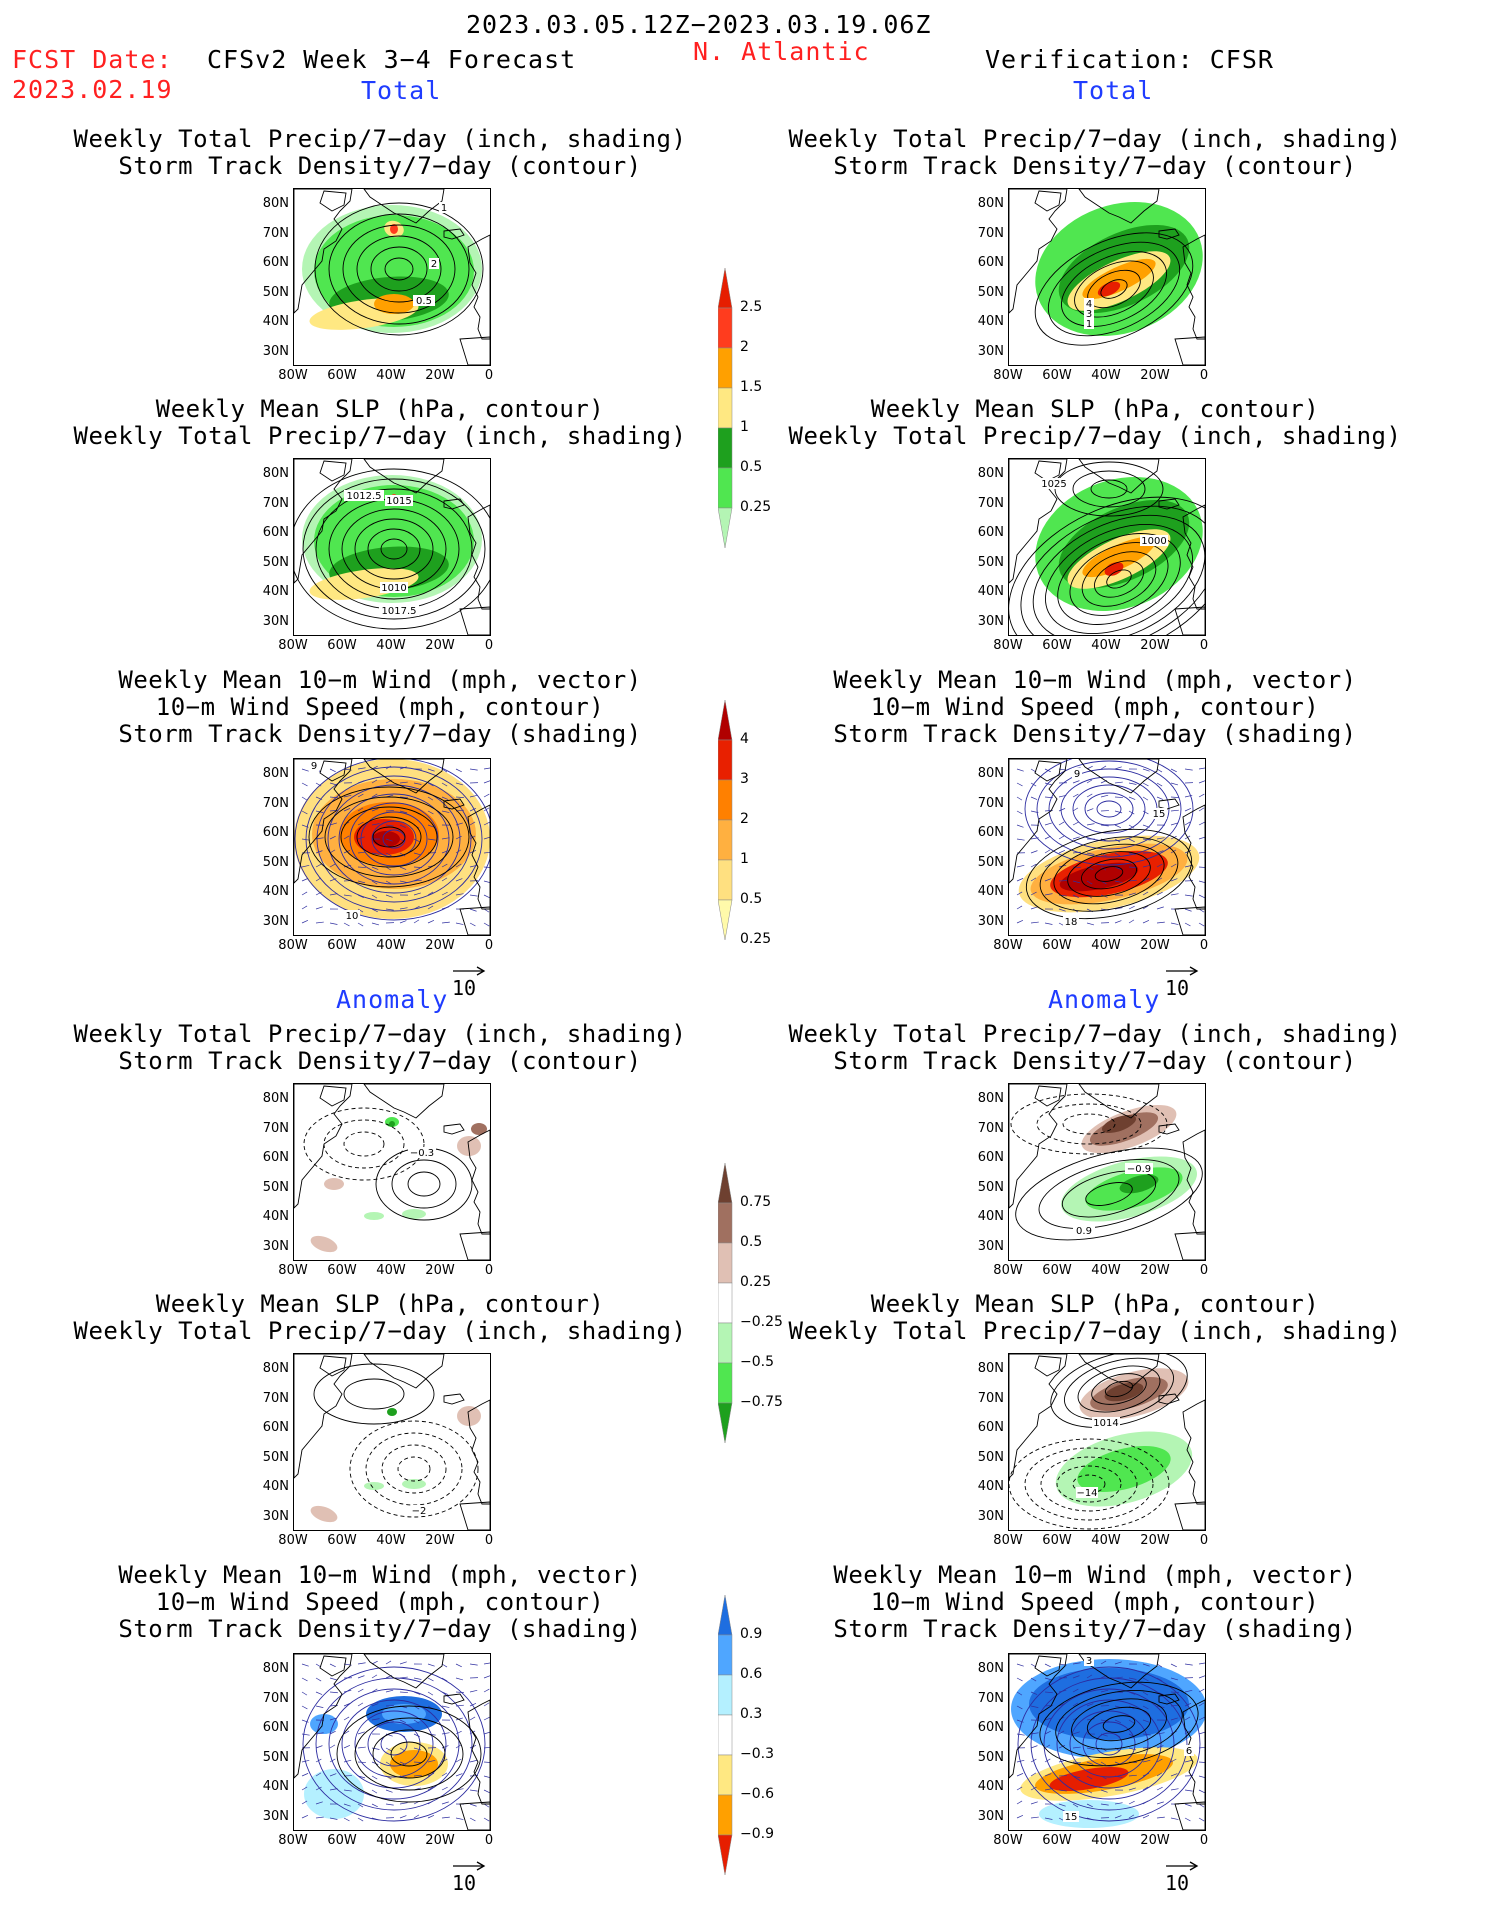  I want to click on coastline-nam, so click(323, 821).